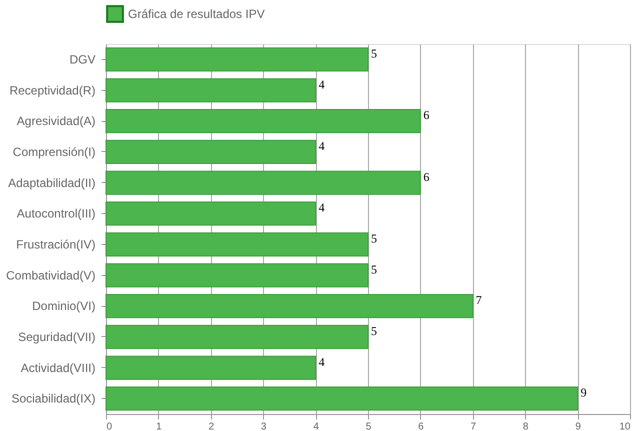 The image size is (639, 431). What do you see at coordinates (57, 337) in the screenshot?
I see `y-tick-label: Seguridad(VII)` at bounding box center [57, 337].